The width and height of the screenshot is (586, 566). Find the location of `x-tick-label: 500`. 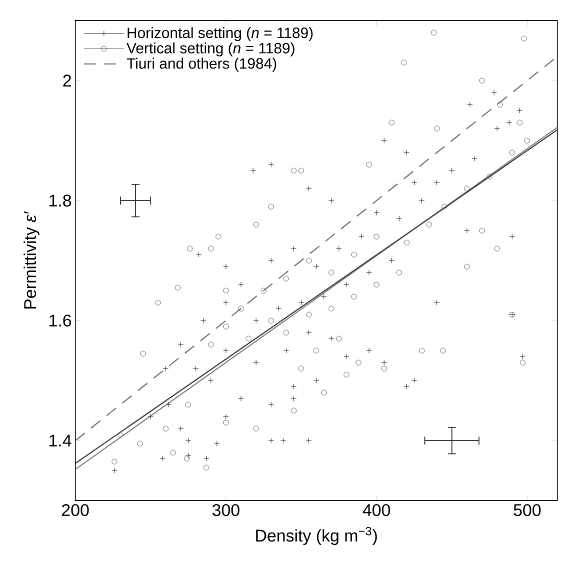

x-tick-label: 500 is located at coordinates (527, 510).